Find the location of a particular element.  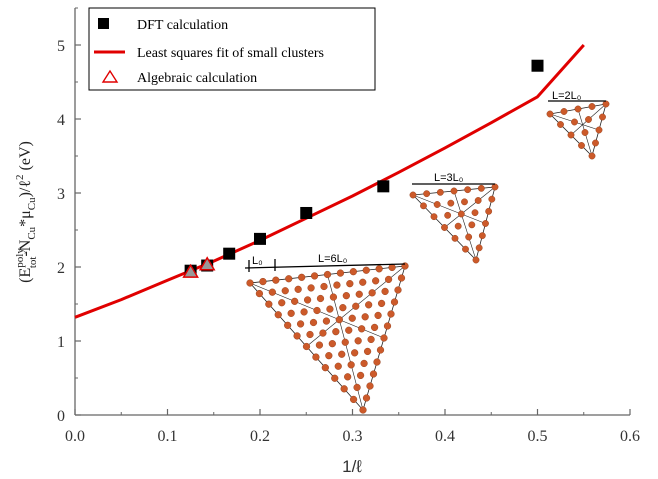

annotation-l3: L=3L₀ is located at coordinates (448, 178).